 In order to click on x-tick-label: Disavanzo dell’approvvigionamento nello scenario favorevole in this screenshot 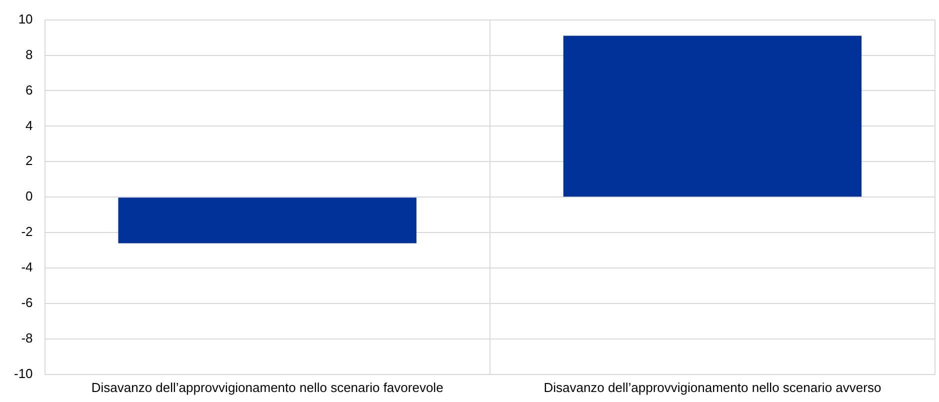, I will do `click(267, 387)`.